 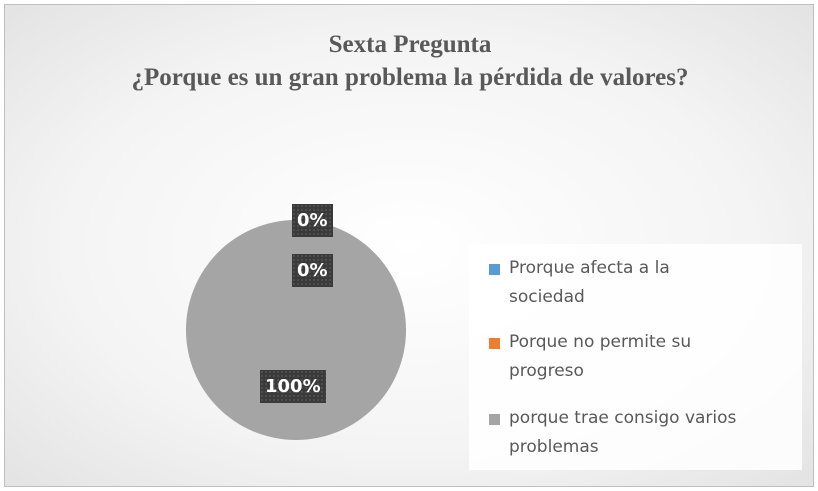 I want to click on legend-label: Porque no permite su progreso, so click(x=600, y=356).